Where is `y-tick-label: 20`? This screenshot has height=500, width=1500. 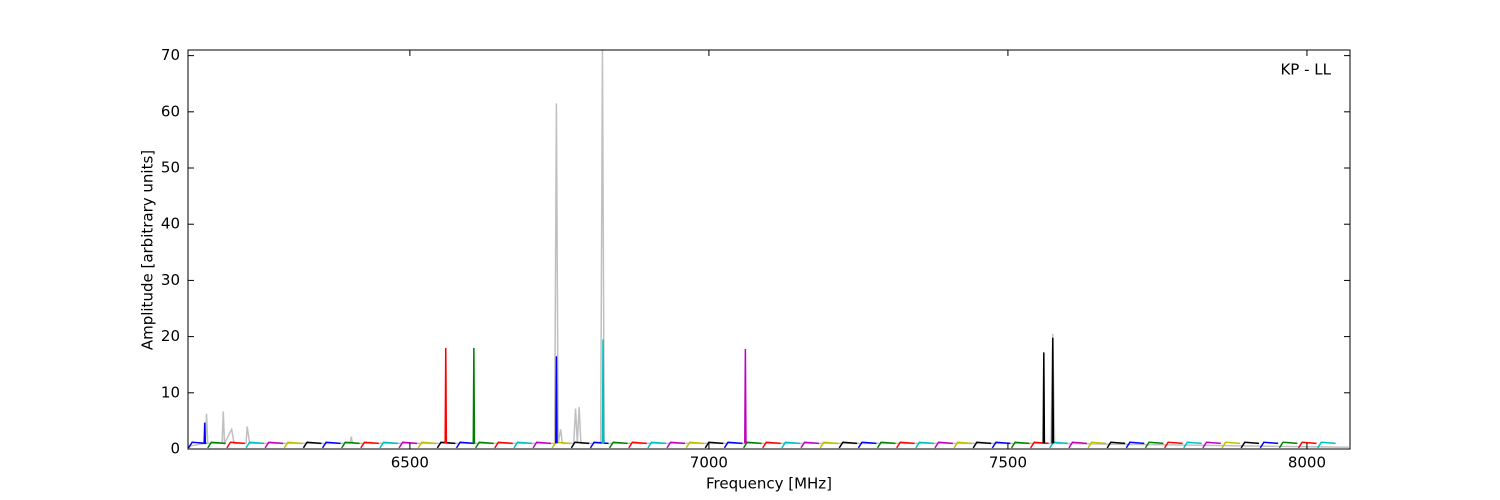
y-tick-label: 20 is located at coordinates (170, 336).